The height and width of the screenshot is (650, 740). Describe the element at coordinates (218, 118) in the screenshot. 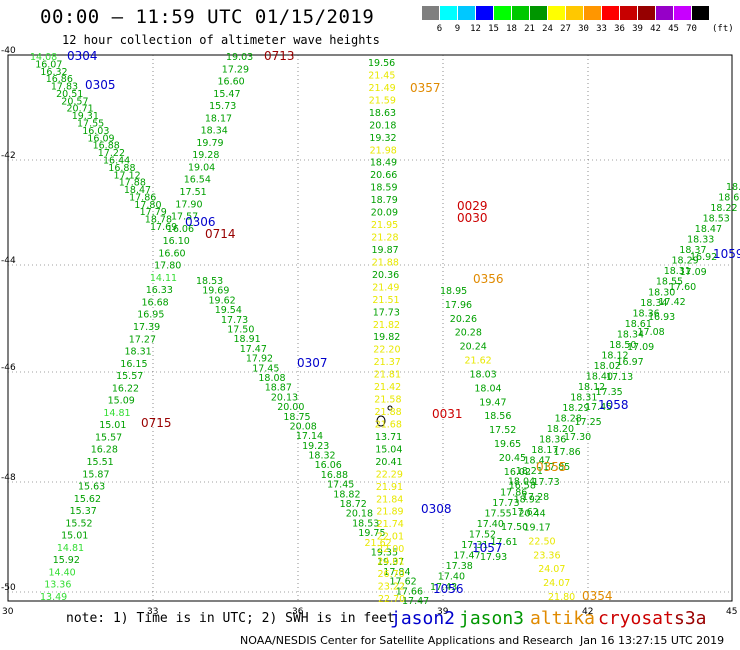

I see `track-t2-label: 18.17` at that location.